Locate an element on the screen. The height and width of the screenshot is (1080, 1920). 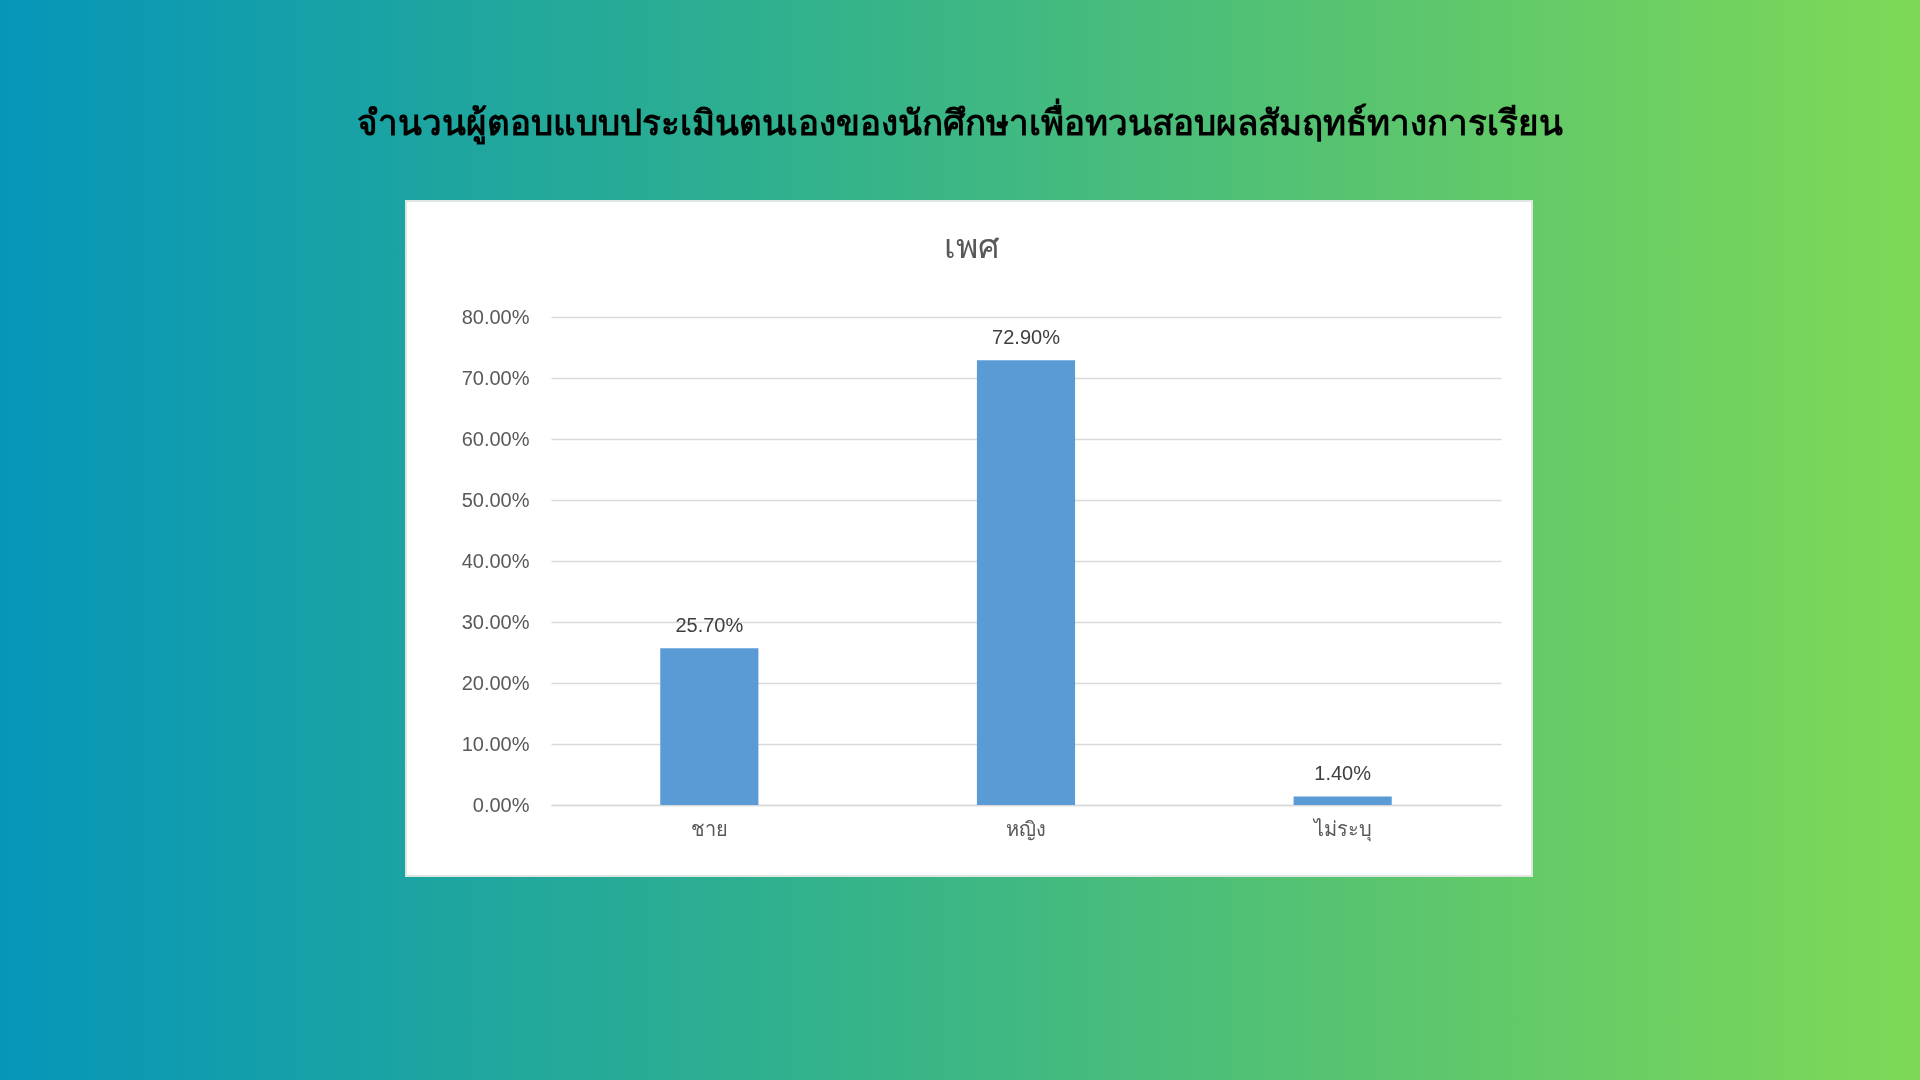
y-tick-label: 40.00% is located at coordinates (495, 560).